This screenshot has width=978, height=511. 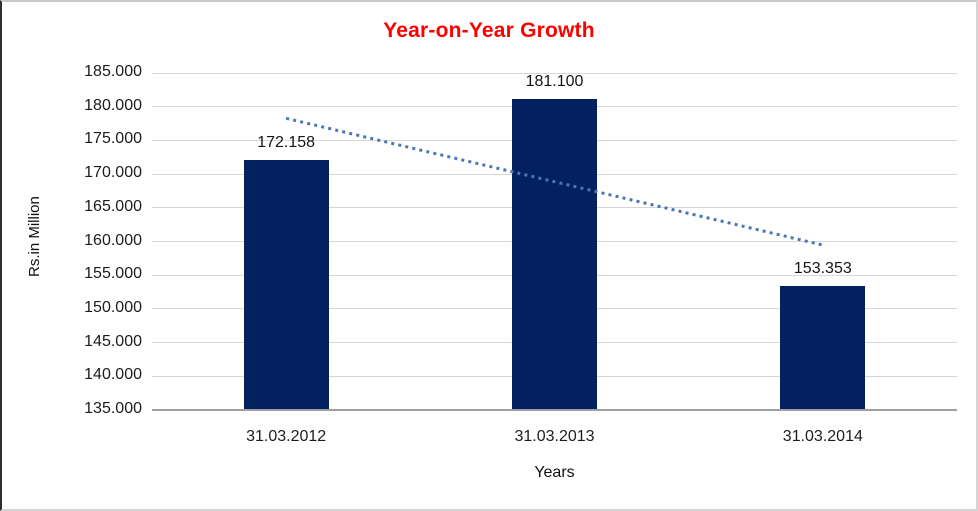 What do you see at coordinates (554, 472) in the screenshot?
I see `x-axis-title: Years` at bounding box center [554, 472].